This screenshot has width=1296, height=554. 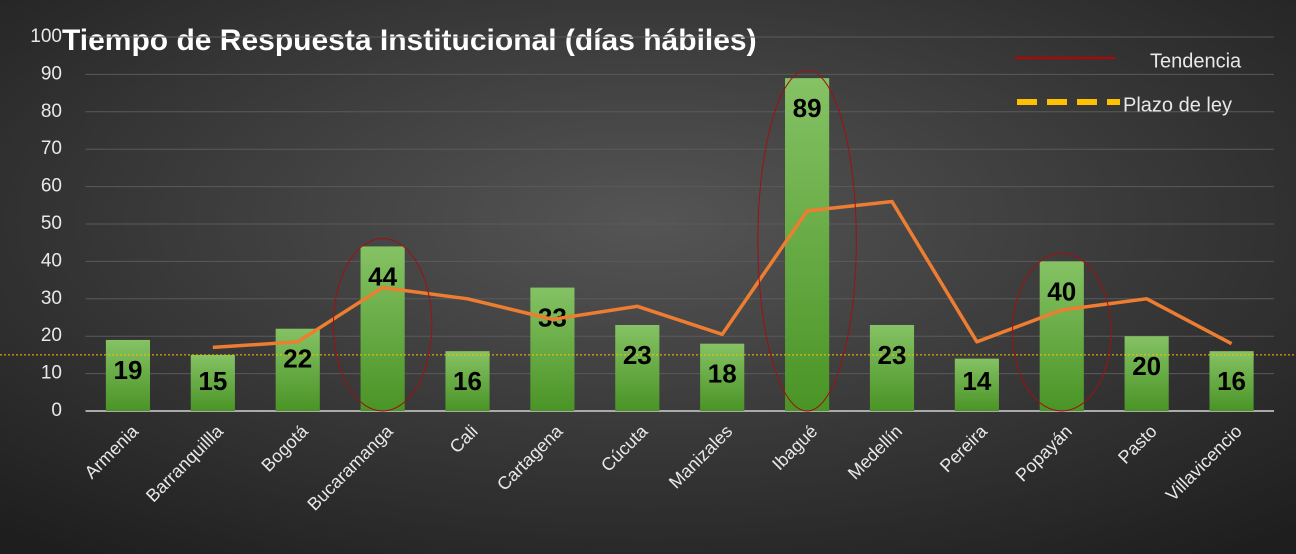 I want to click on y-tick-label: 10, so click(x=51, y=373).